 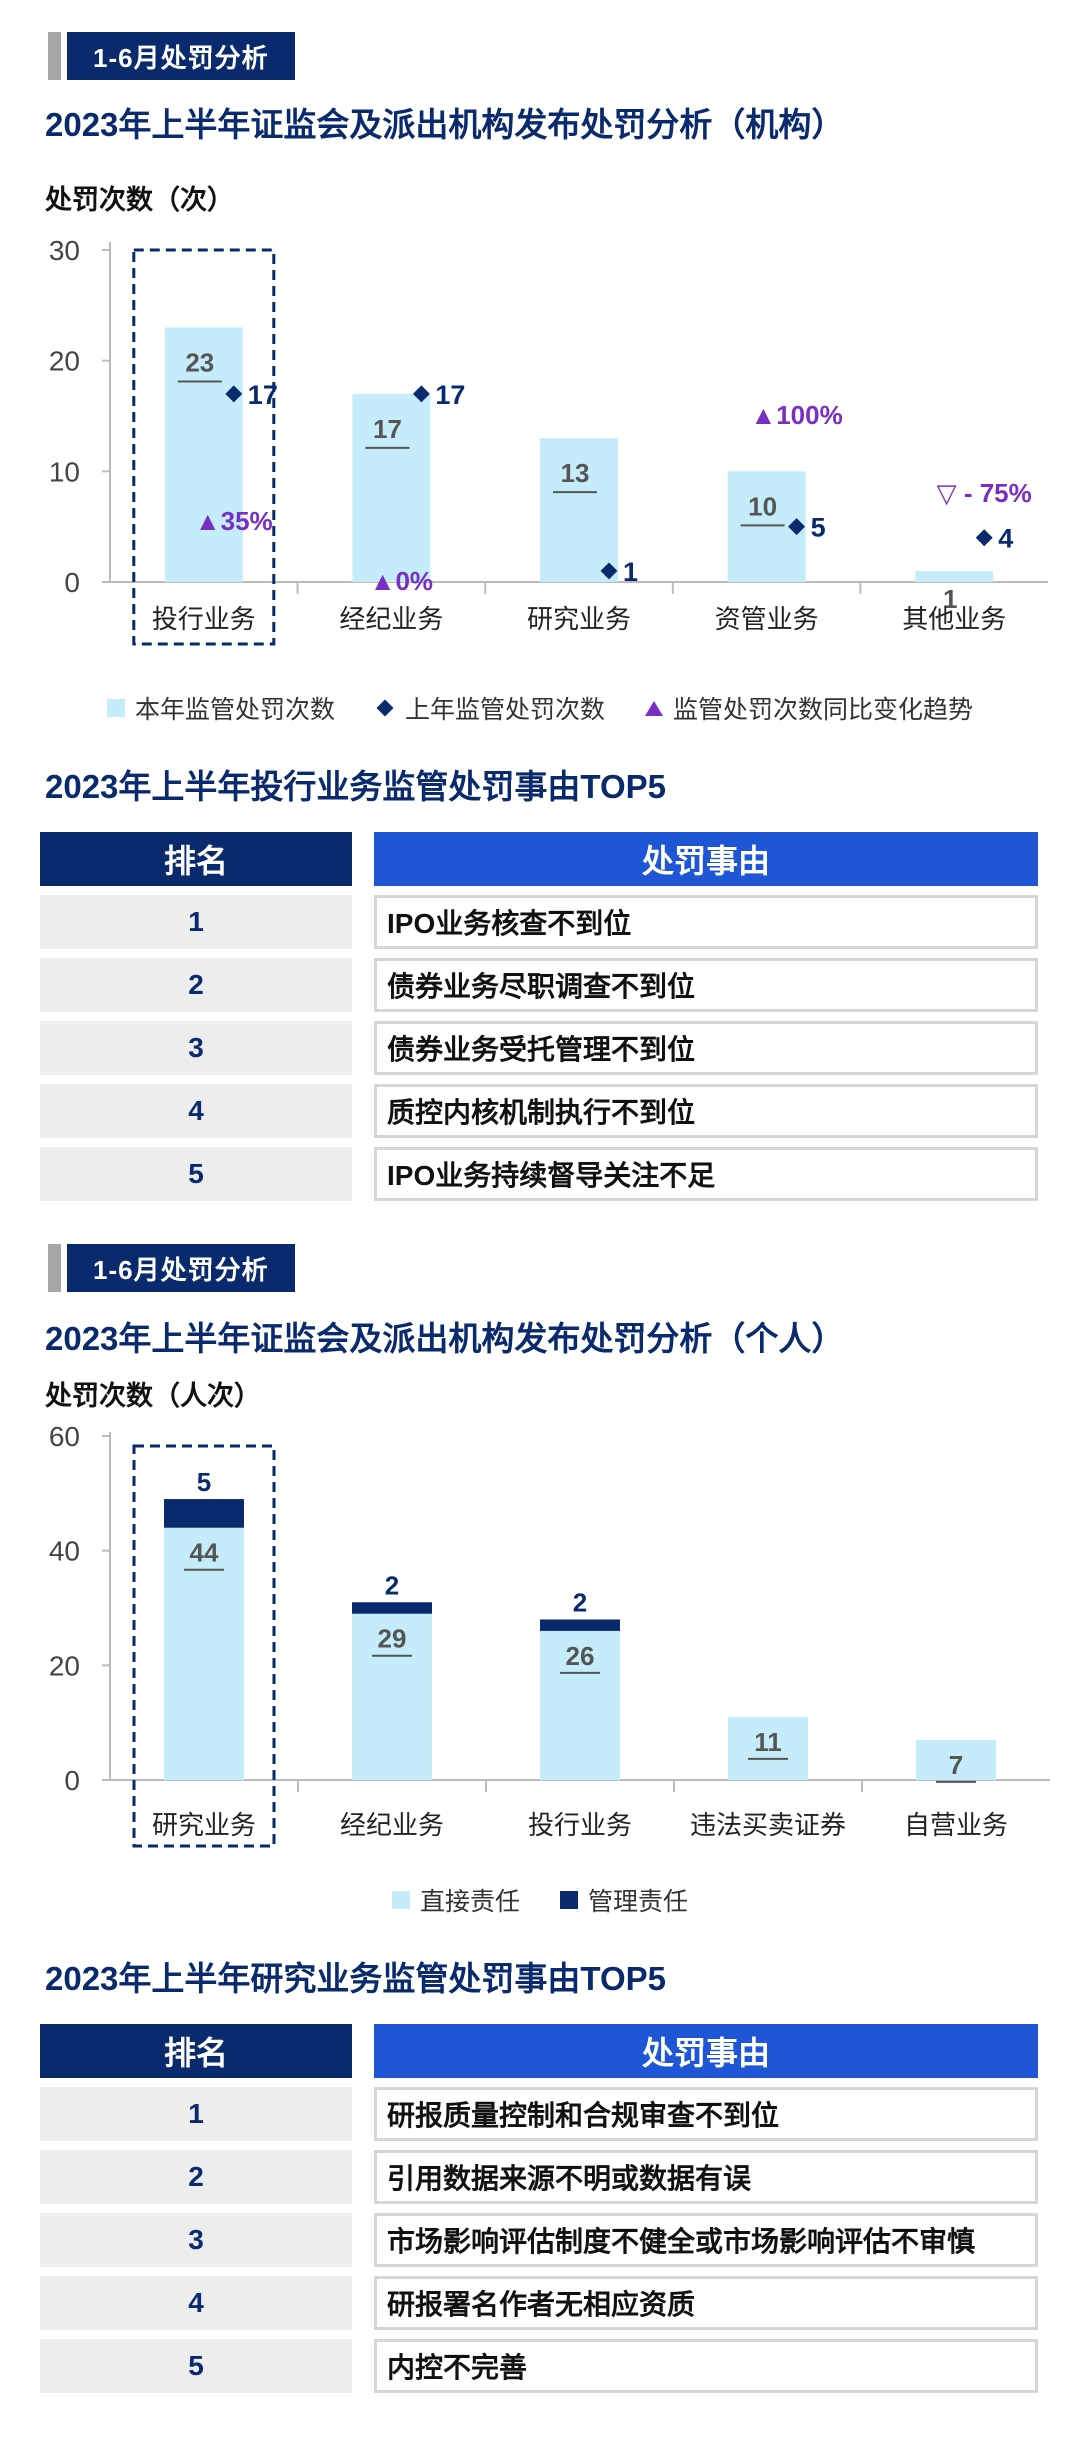 I want to click on header-reason: 处罚事由, so click(x=706, y=859).